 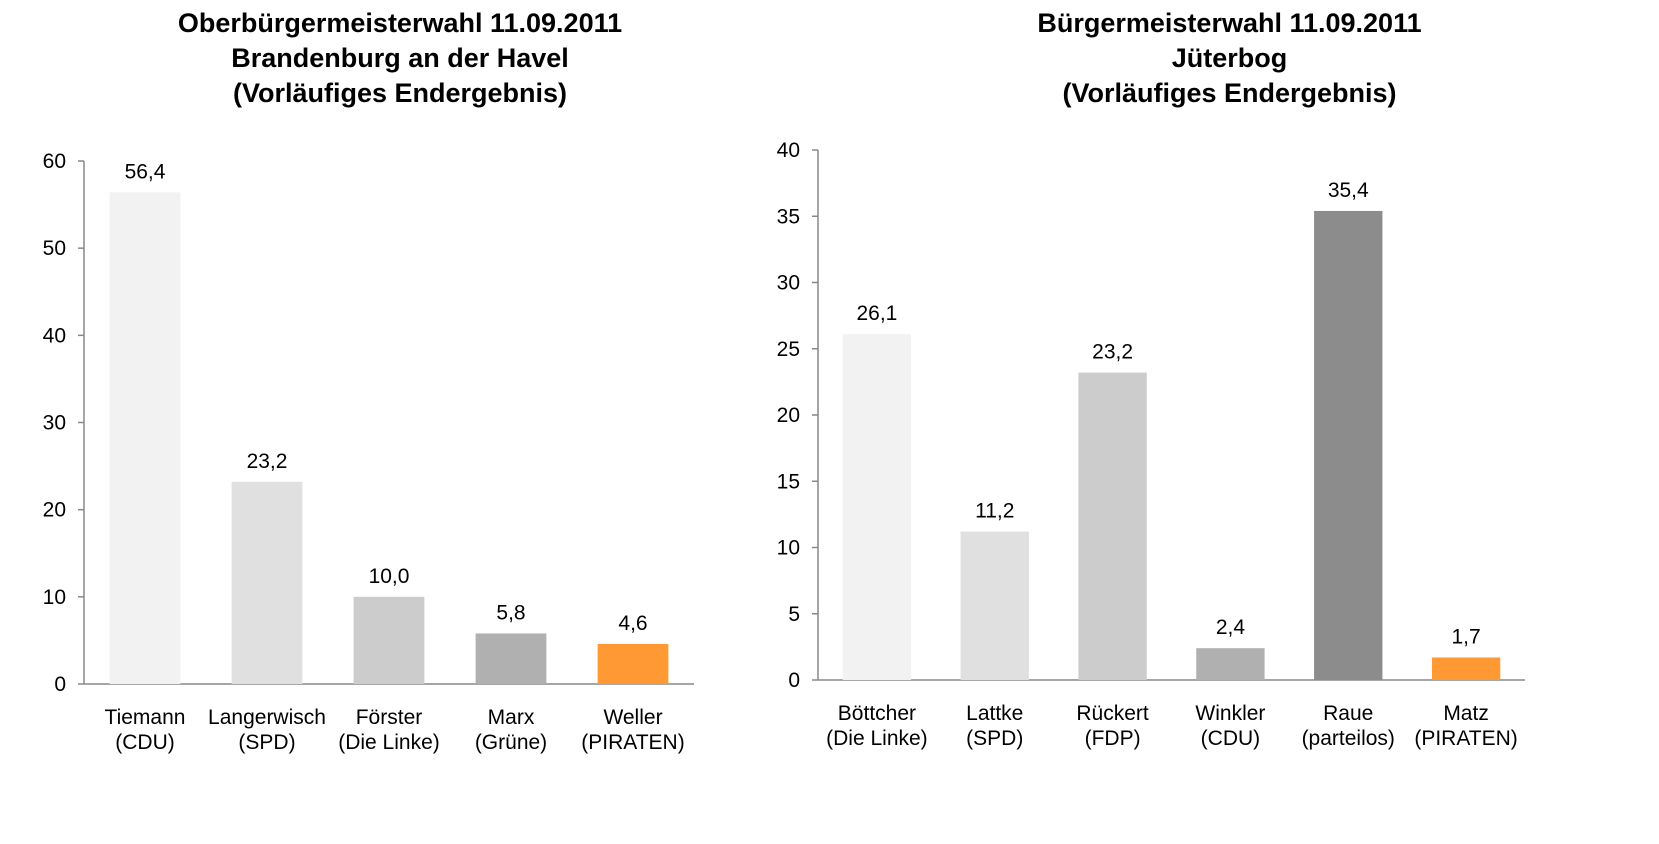 I want to click on data-label: 5,8, so click(x=510, y=612).